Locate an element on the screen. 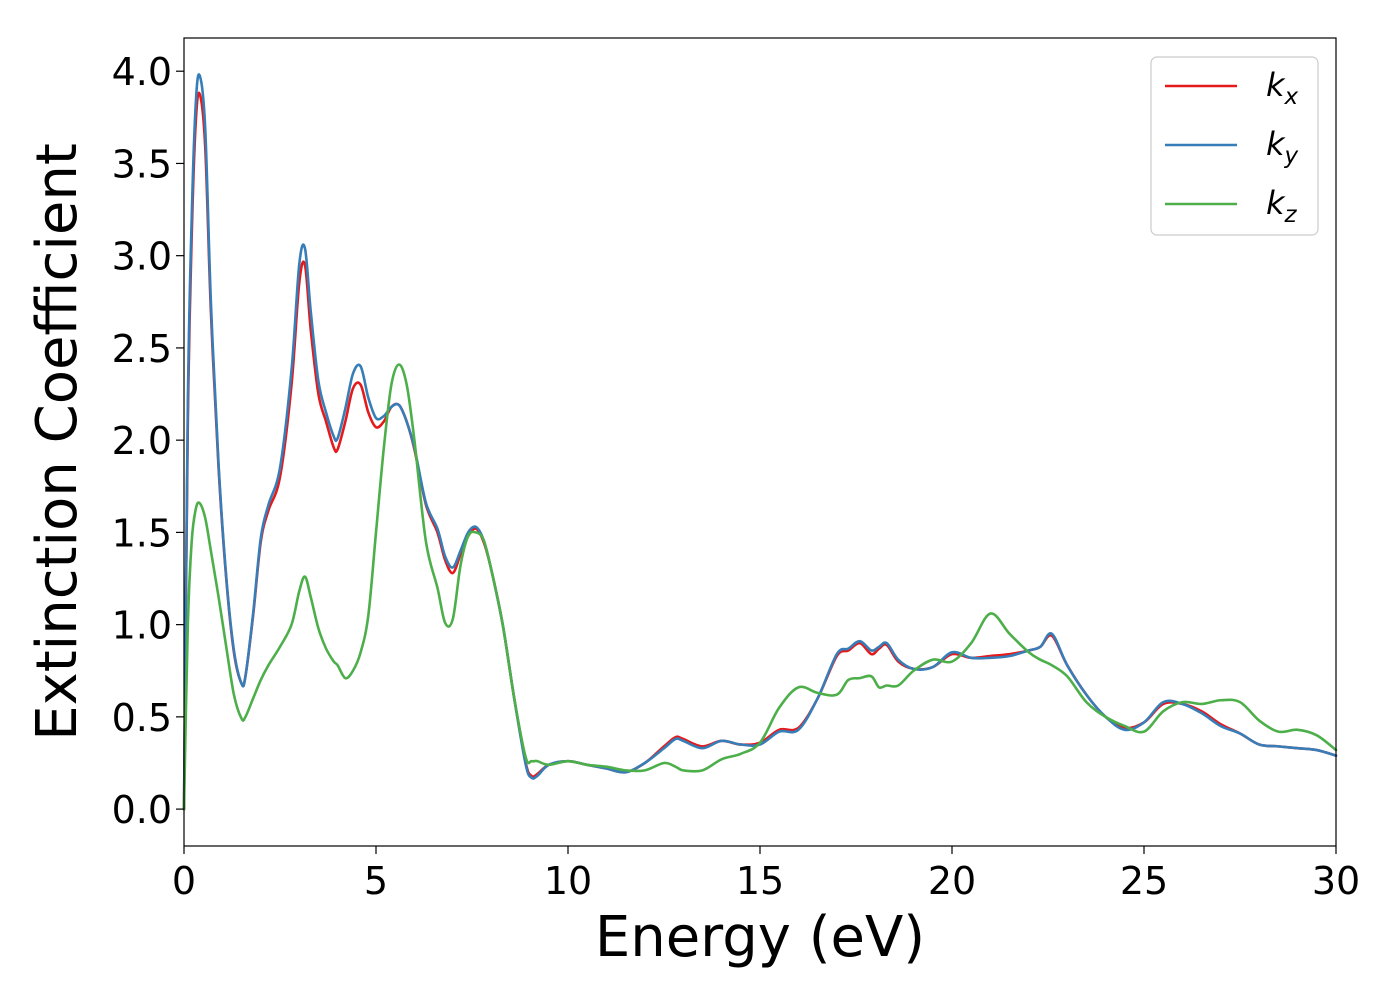  legend-label-subscript: z is located at coordinates (1291, 215).